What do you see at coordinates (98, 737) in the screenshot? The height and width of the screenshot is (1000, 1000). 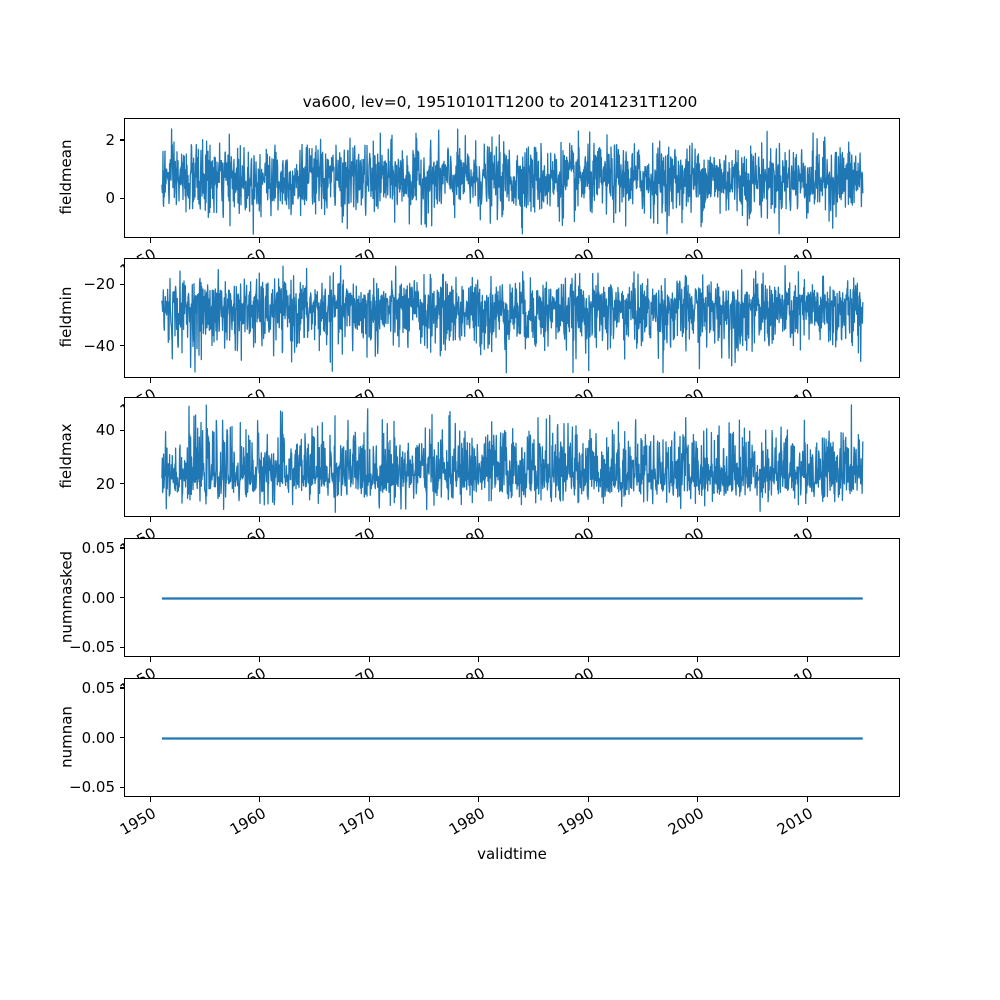 I see `ytick-label-numnan-1: 0.00` at bounding box center [98, 737].